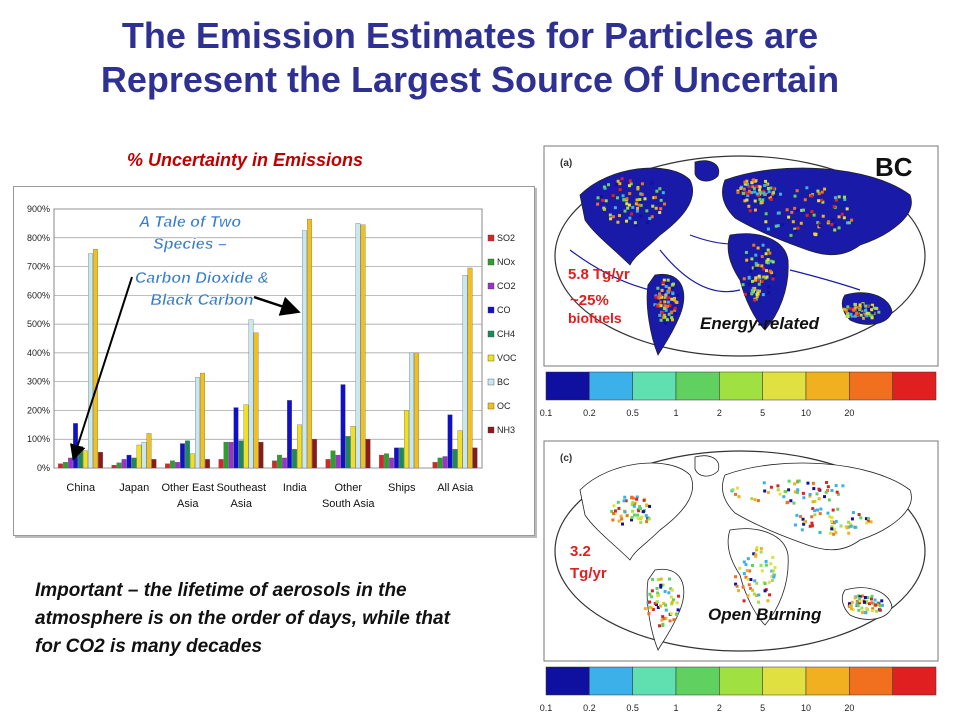  I want to click on y-tick-label: 700%, so click(38, 267).